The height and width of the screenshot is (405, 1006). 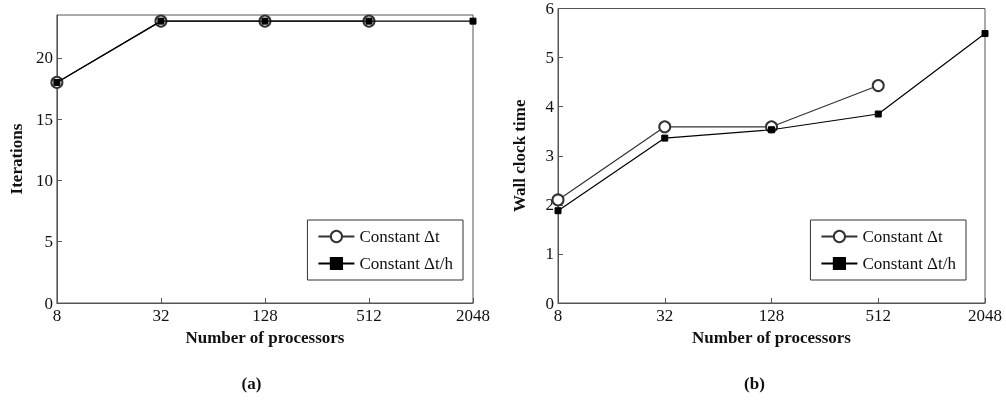 I want to click on y-tick-label: 4, so click(x=550, y=107).